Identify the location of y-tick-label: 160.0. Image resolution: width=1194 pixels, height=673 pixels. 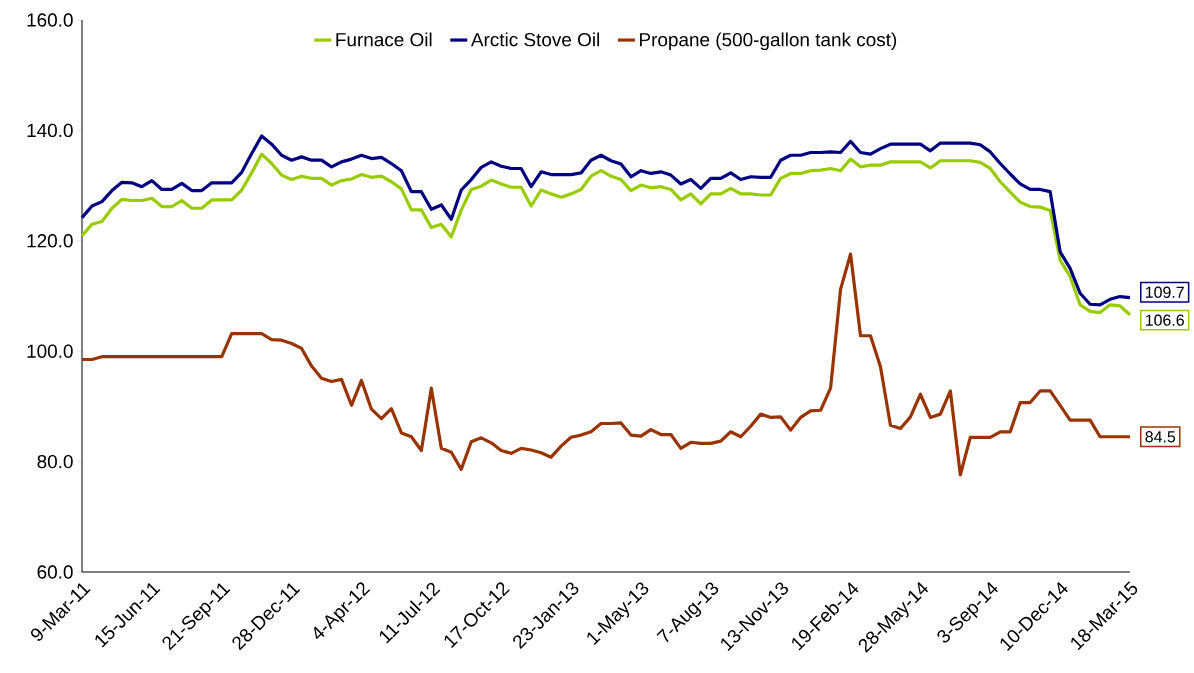
(50, 20).